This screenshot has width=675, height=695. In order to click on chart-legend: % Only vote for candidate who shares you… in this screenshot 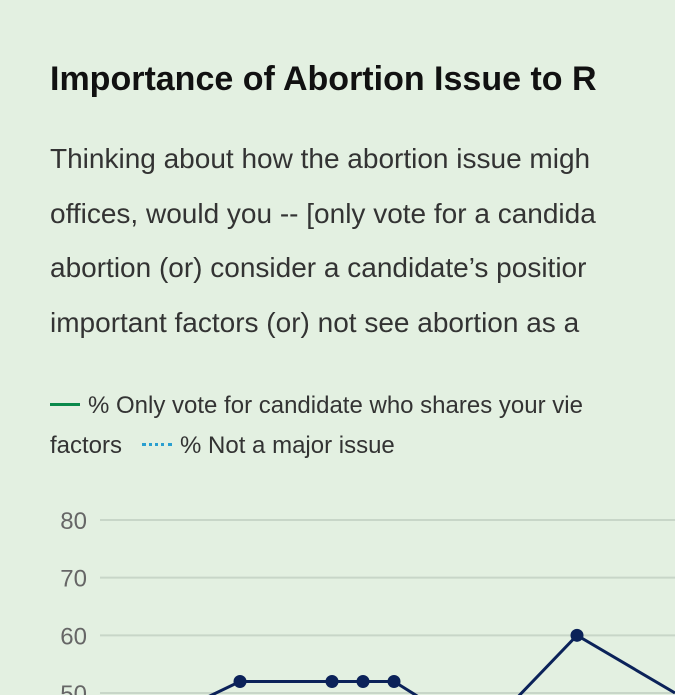, I will do `click(362, 426)`.